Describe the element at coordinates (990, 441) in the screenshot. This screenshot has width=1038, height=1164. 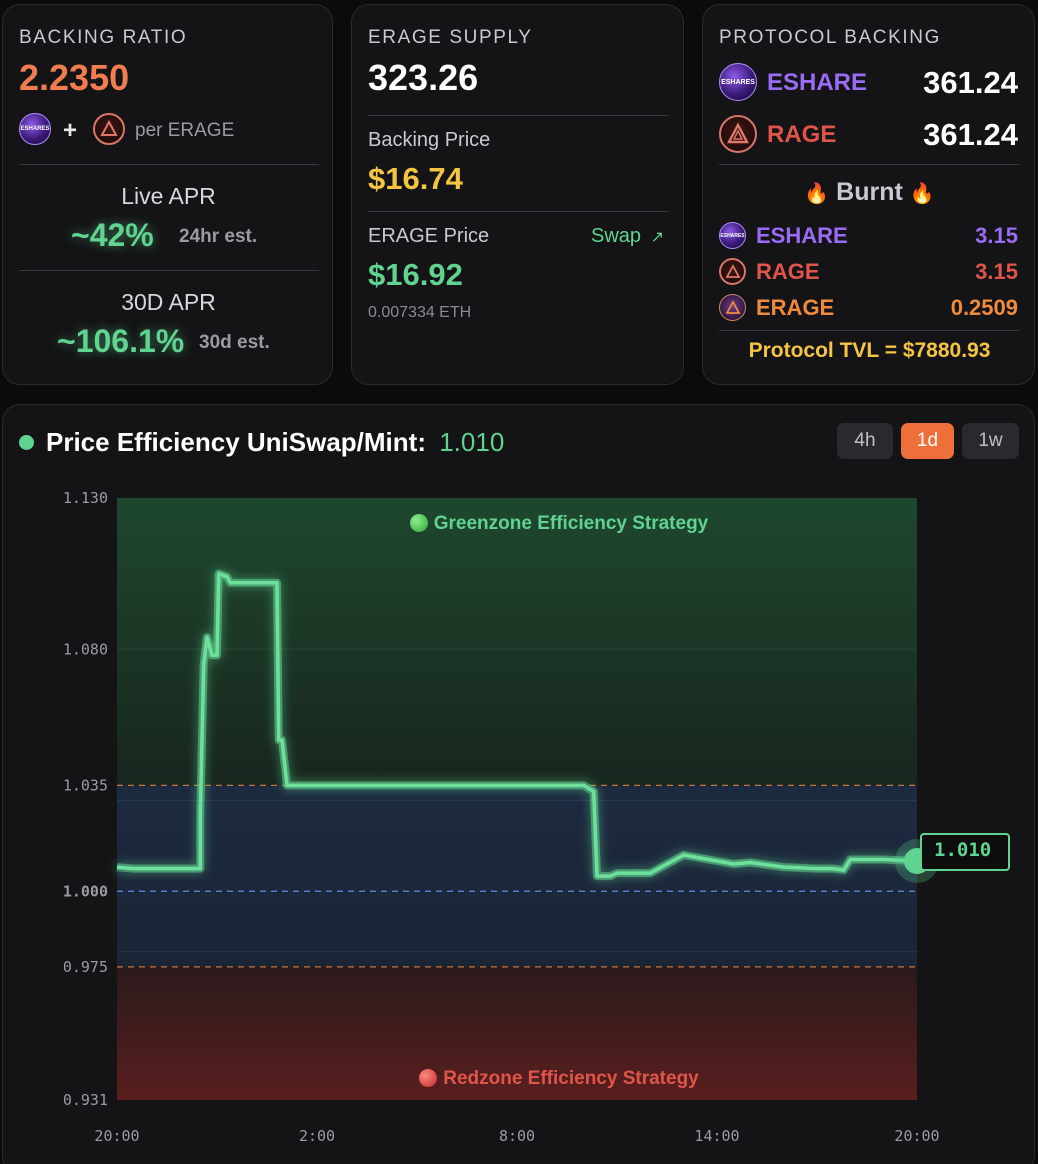
I see `timeframe-1w-button: 1w` at that location.